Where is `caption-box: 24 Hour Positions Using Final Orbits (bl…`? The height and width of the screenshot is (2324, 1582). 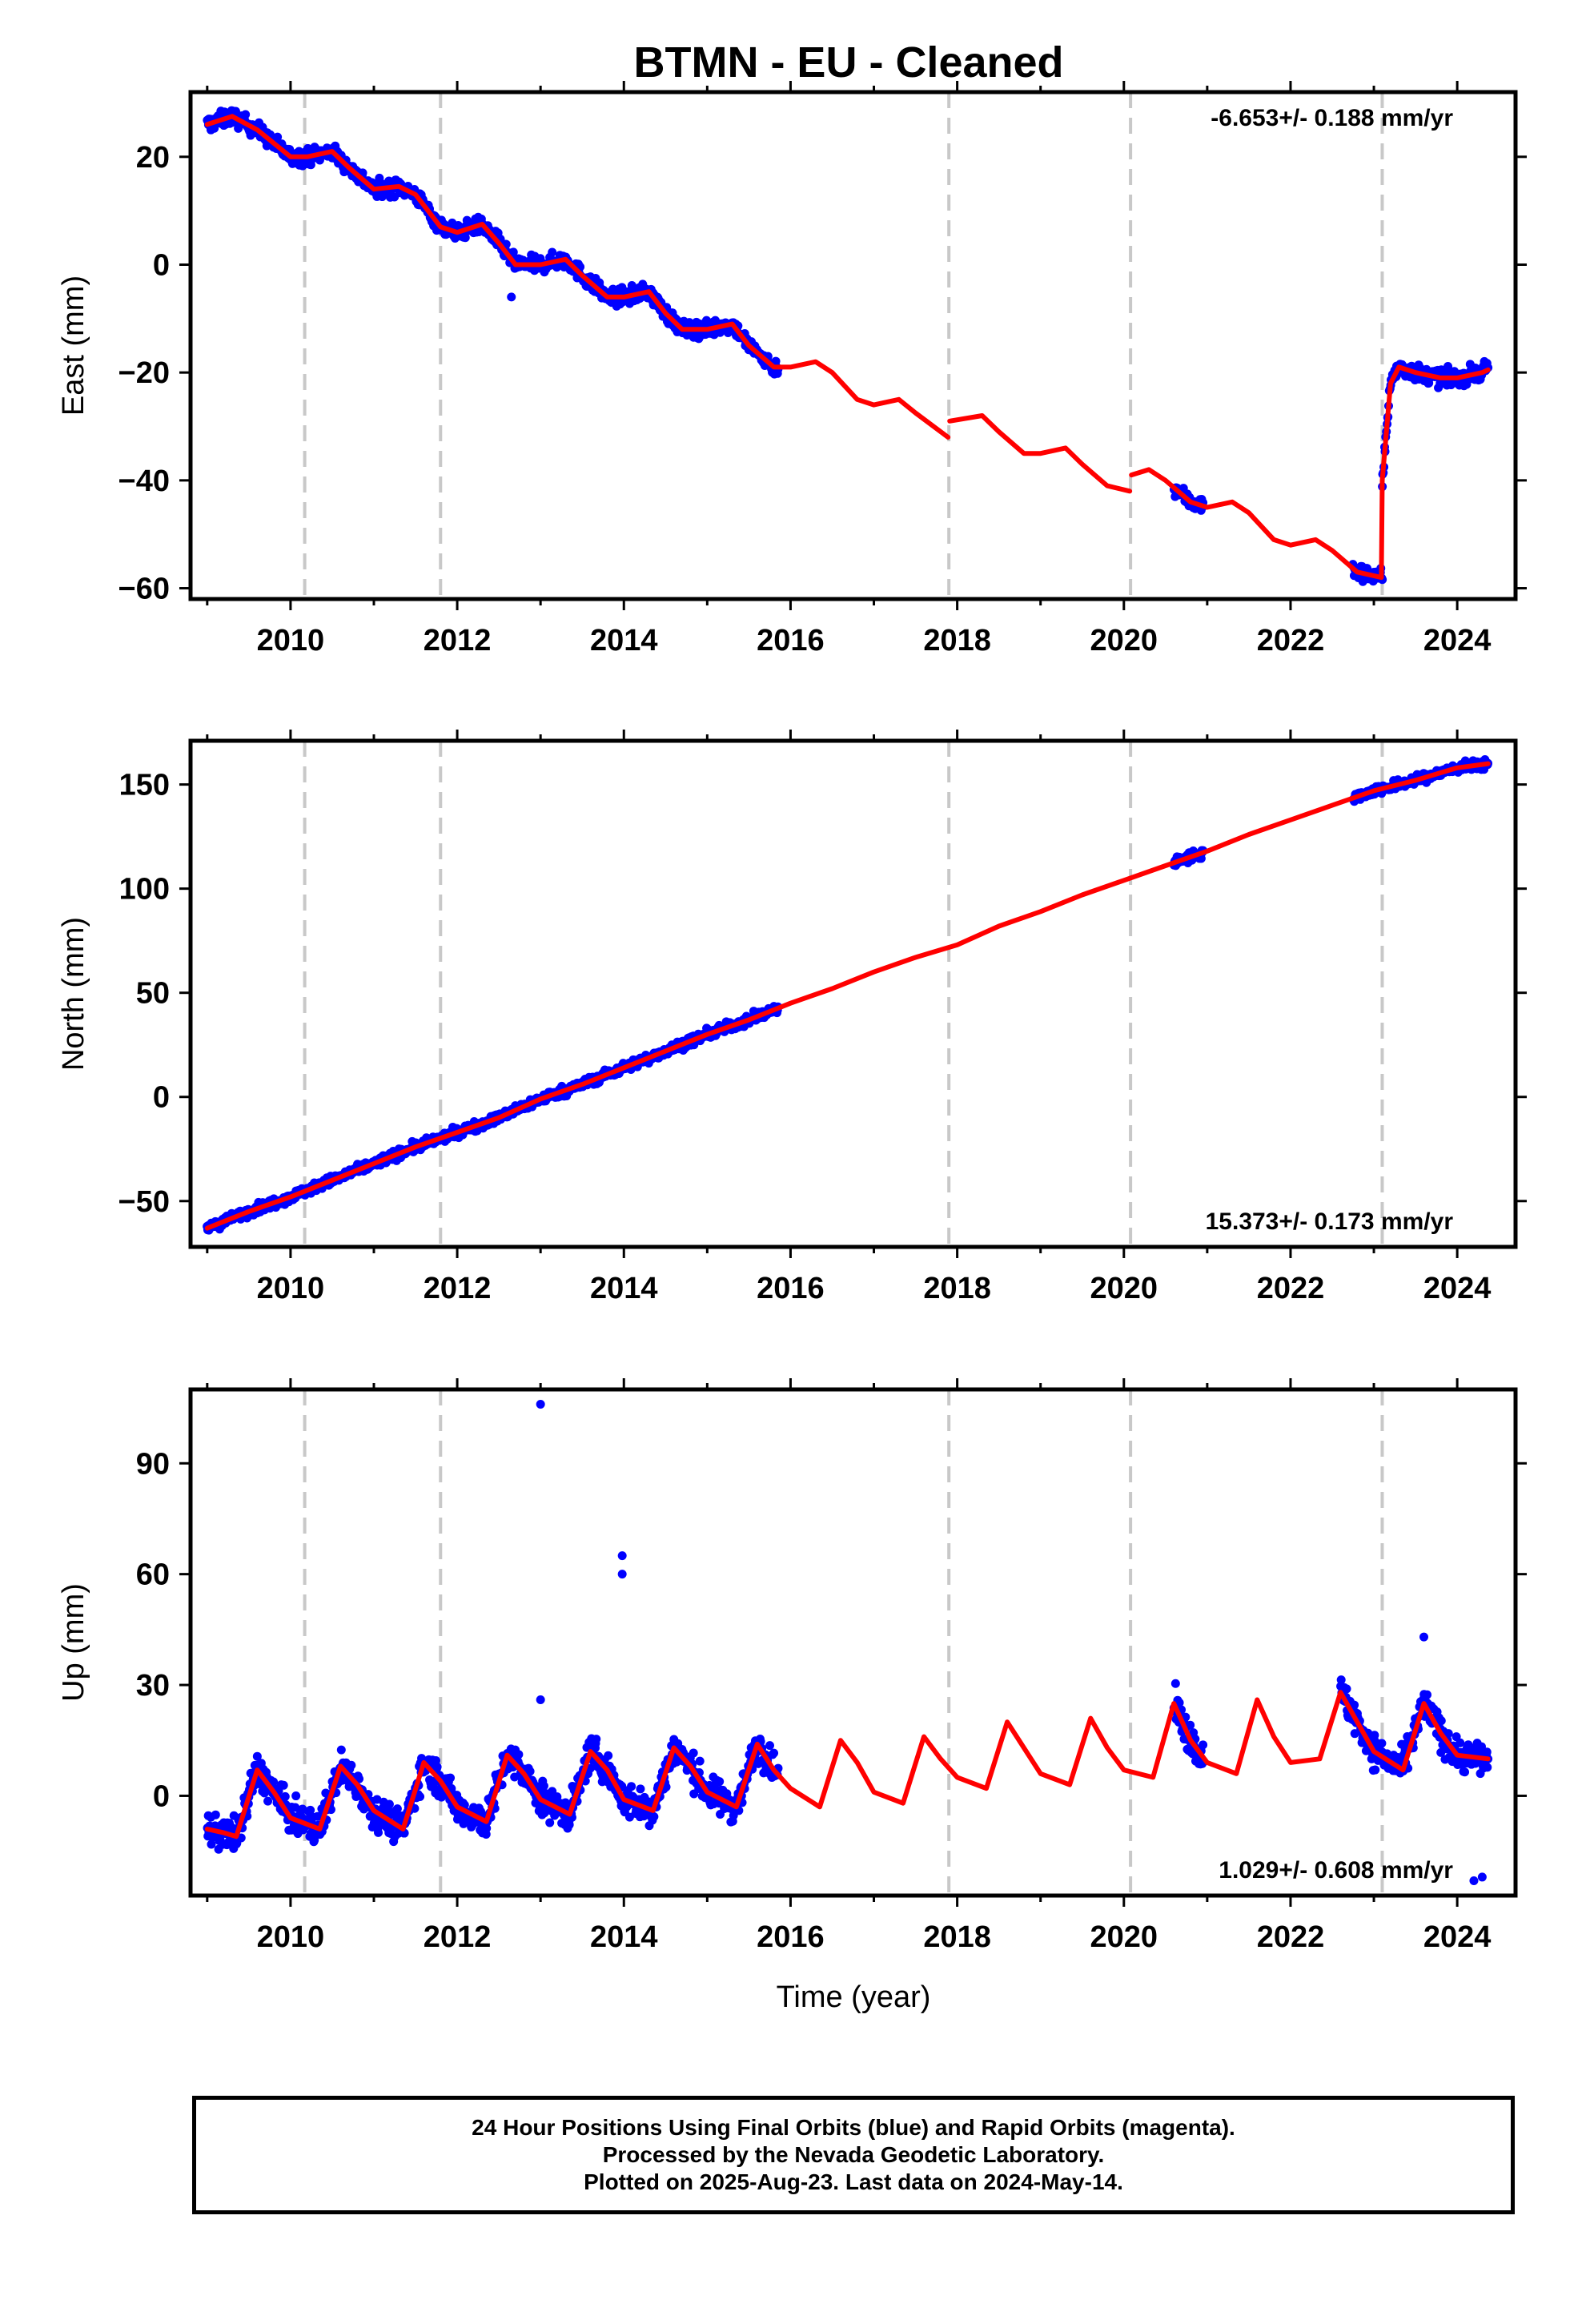 caption-box: 24 Hour Positions Using Final Orbits (bl… is located at coordinates (853, 2155).